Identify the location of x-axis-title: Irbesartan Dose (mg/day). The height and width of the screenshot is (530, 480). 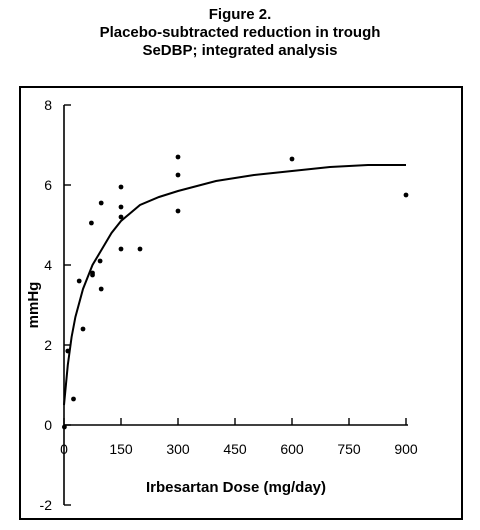
(236, 487).